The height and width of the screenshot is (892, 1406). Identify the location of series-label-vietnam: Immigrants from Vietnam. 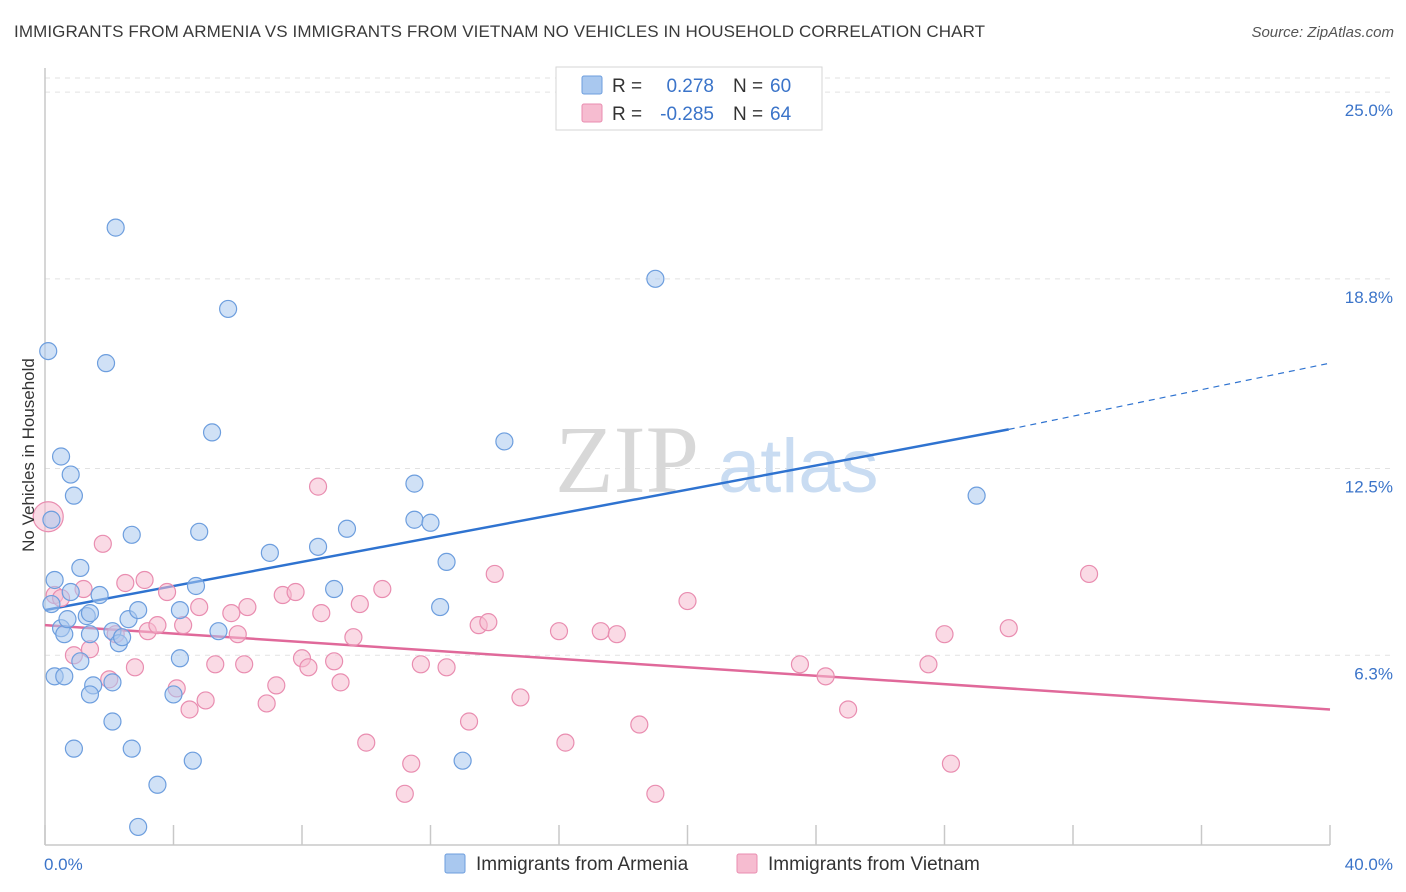
(874, 864).